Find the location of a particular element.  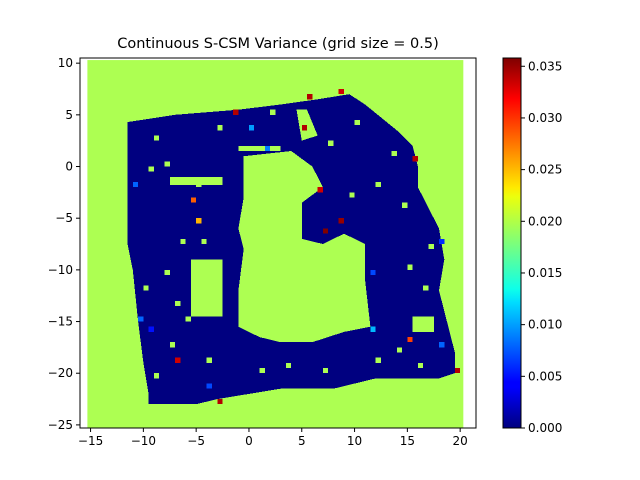

colorbar-tick-label: 0.030 is located at coordinates (545, 118).